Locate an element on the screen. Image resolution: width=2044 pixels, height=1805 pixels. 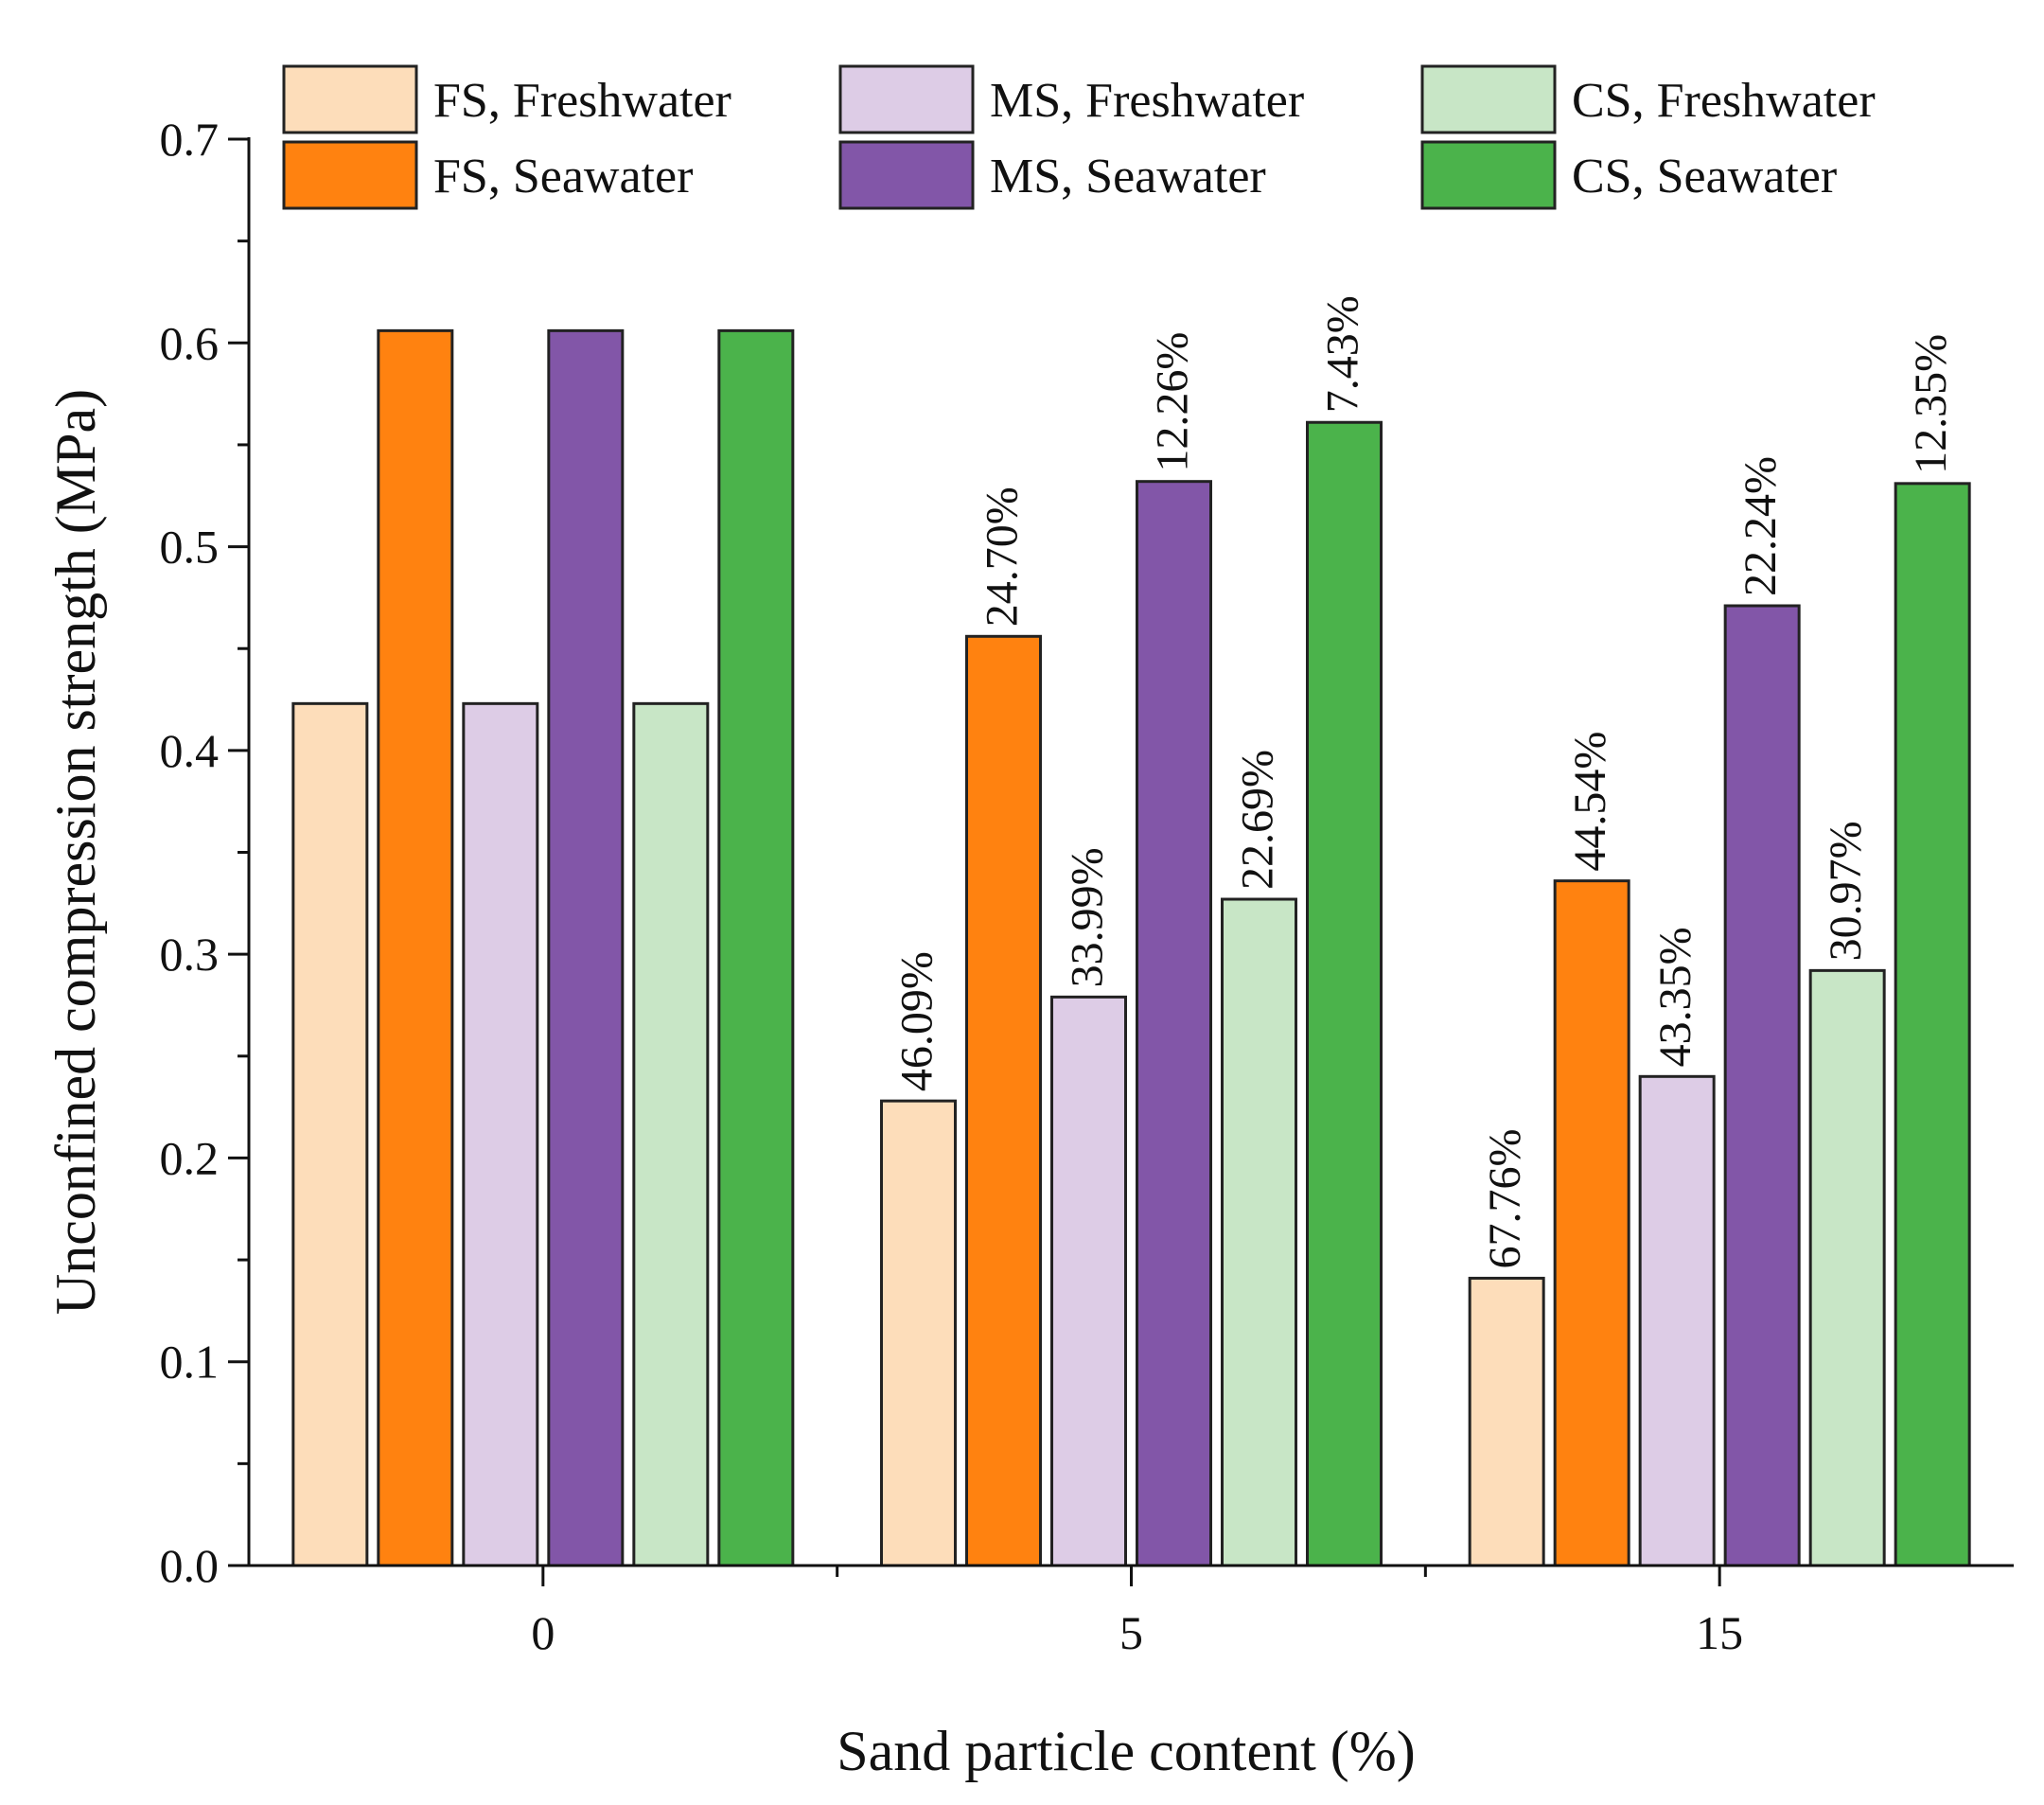
data-label: 67.76% is located at coordinates (1505, 1198).